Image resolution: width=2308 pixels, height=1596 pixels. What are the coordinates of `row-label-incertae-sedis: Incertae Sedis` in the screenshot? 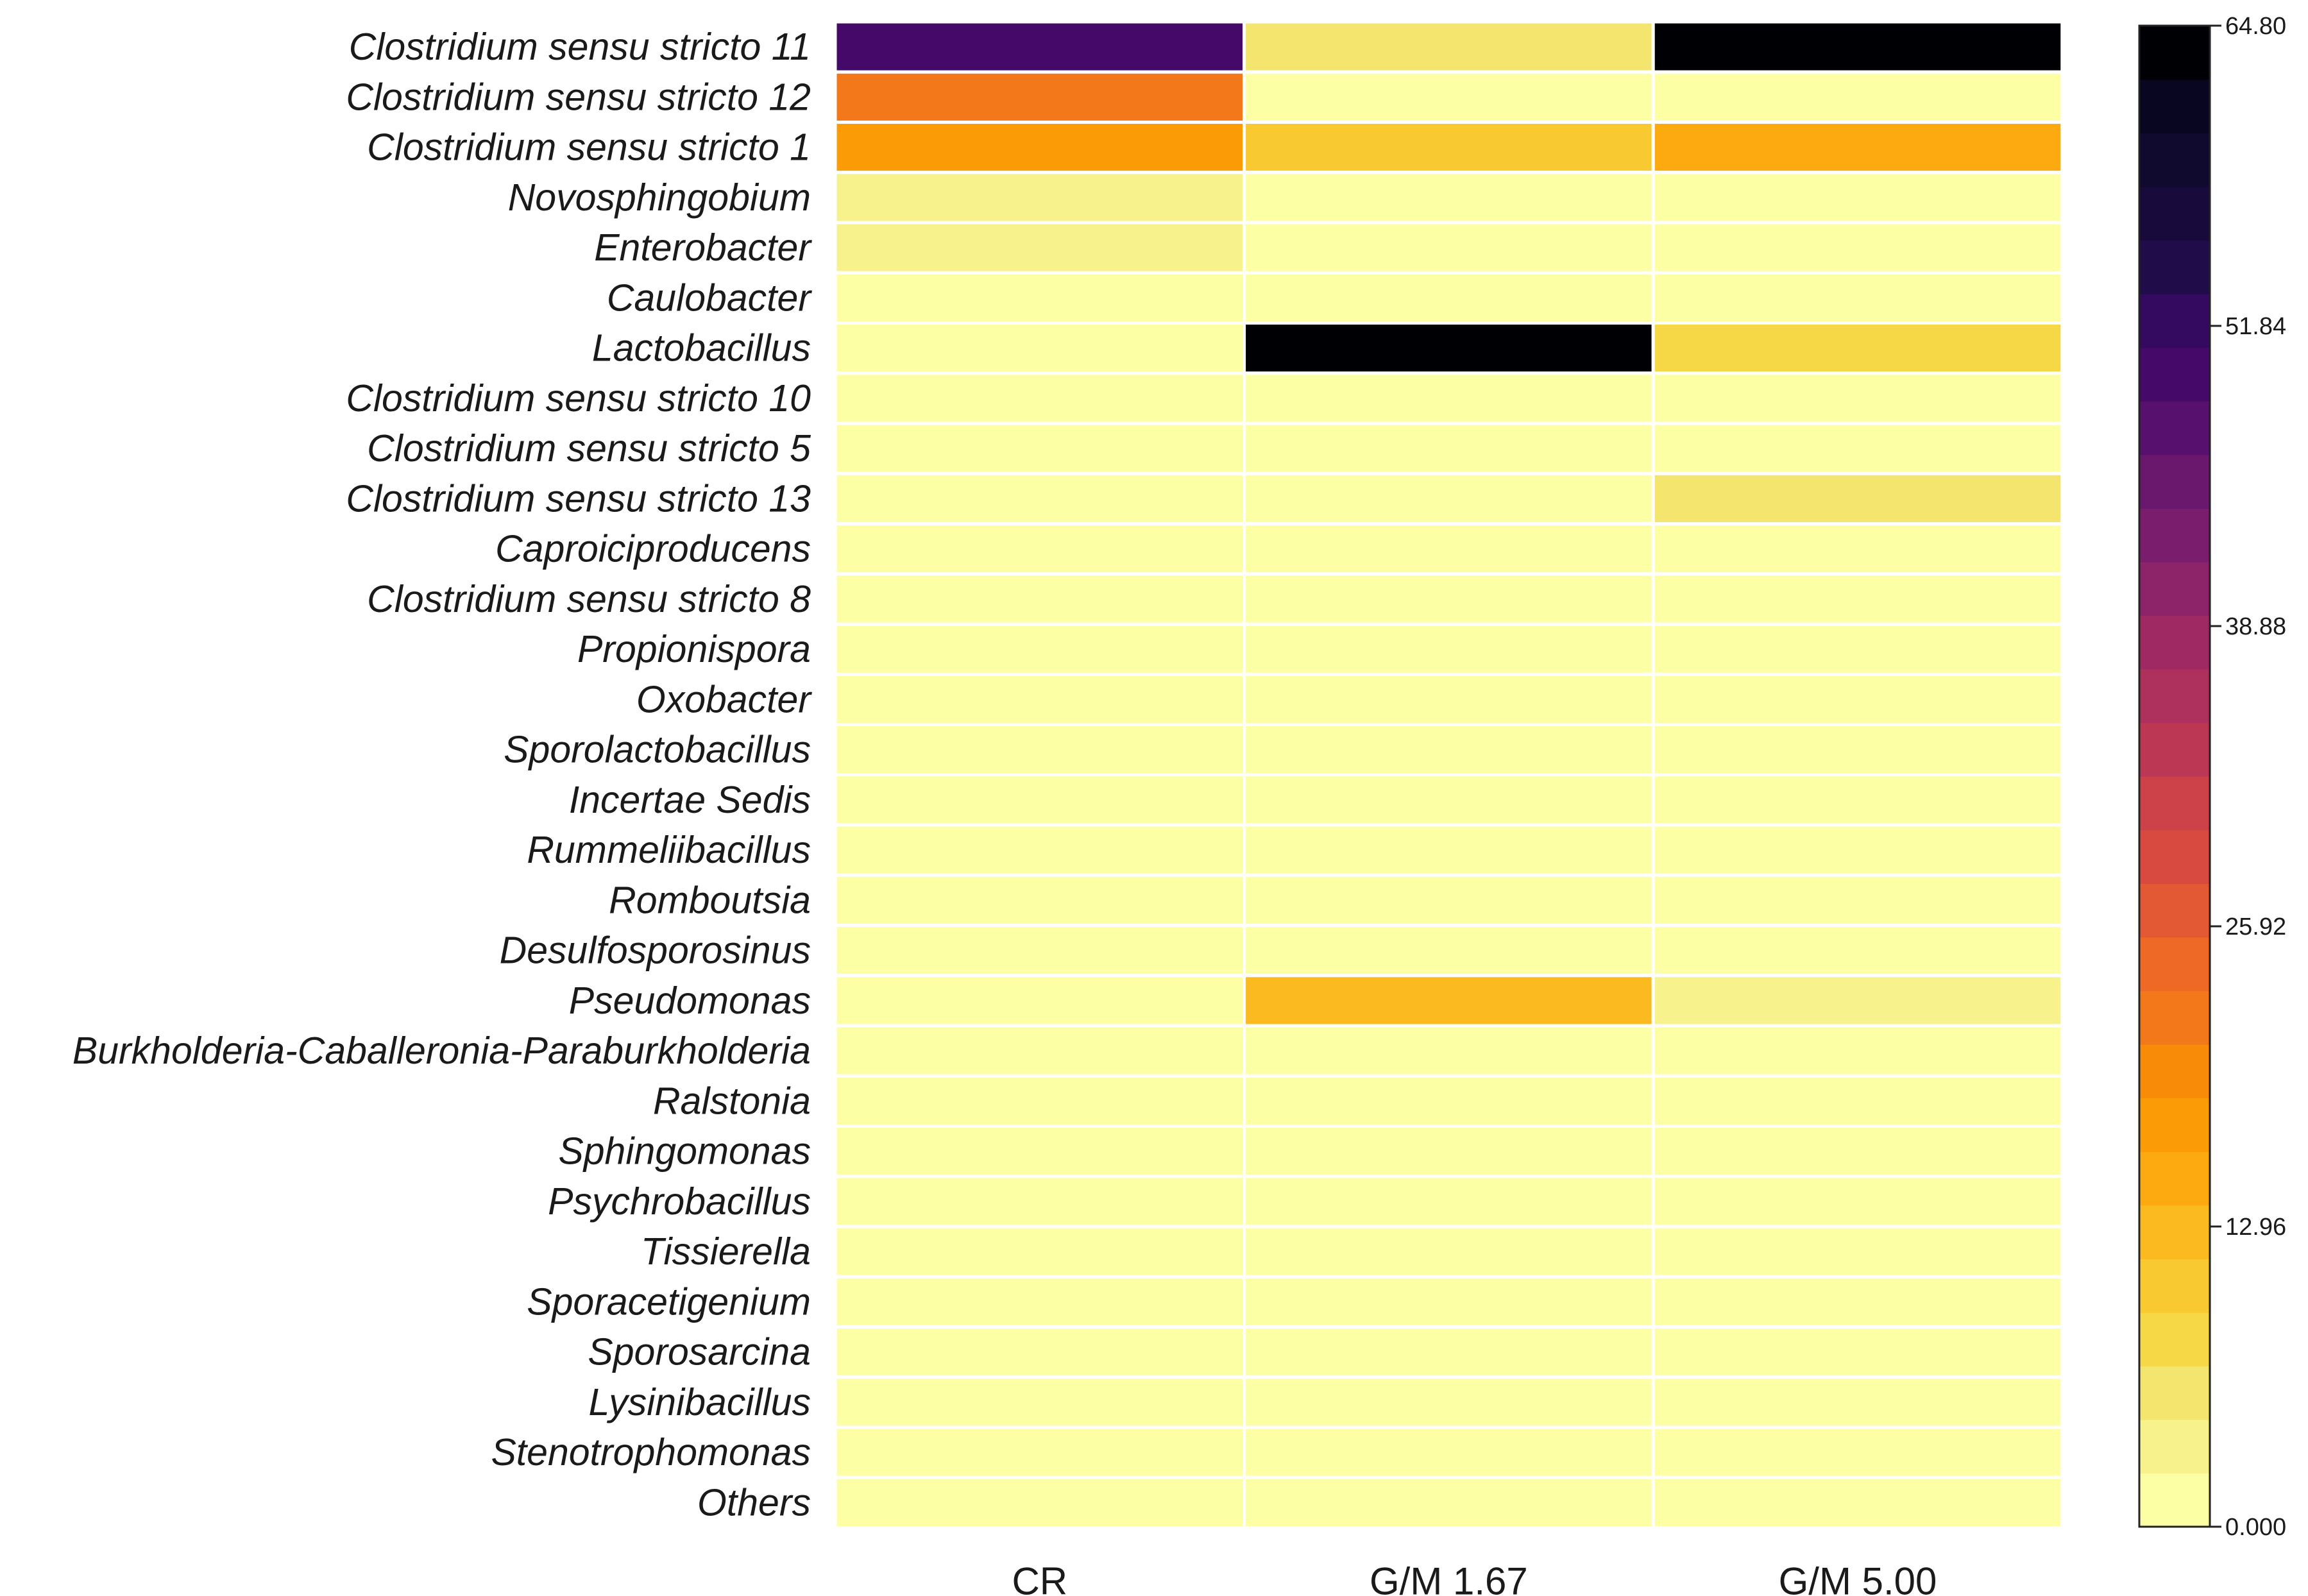 It's located at (690, 800).